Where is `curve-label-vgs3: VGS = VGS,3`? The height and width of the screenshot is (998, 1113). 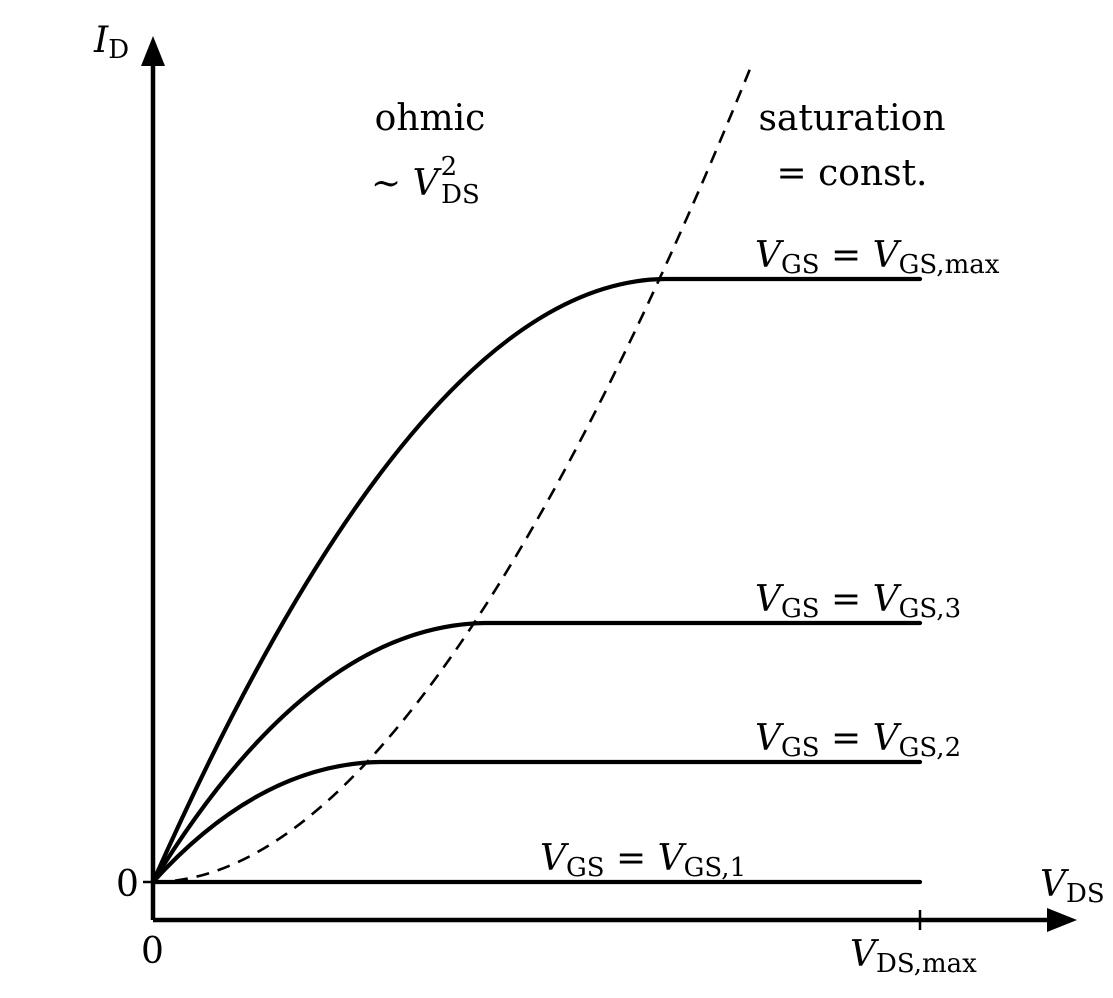 curve-label-vgs3: VGS = VGS,3 is located at coordinates (858, 601).